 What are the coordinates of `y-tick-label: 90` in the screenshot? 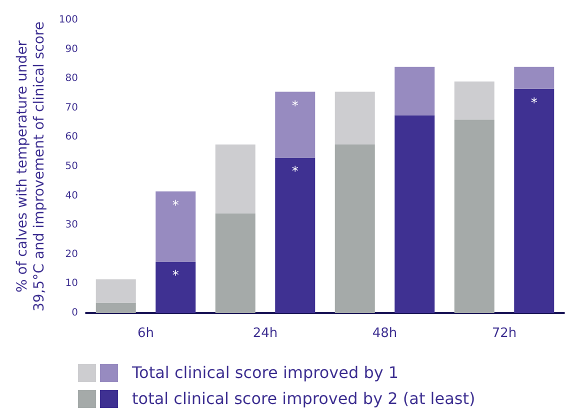 It's located at (71, 49).